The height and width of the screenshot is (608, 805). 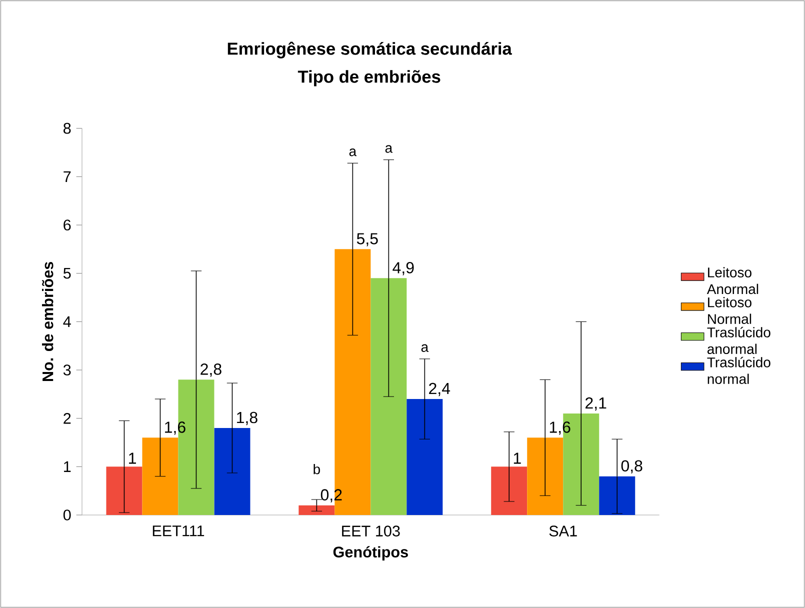 What do you see at coordinates (370, 50) in the screenshot?
I see `chart-title: Emriogênese somática secundária` at bounding box center [370, 50].